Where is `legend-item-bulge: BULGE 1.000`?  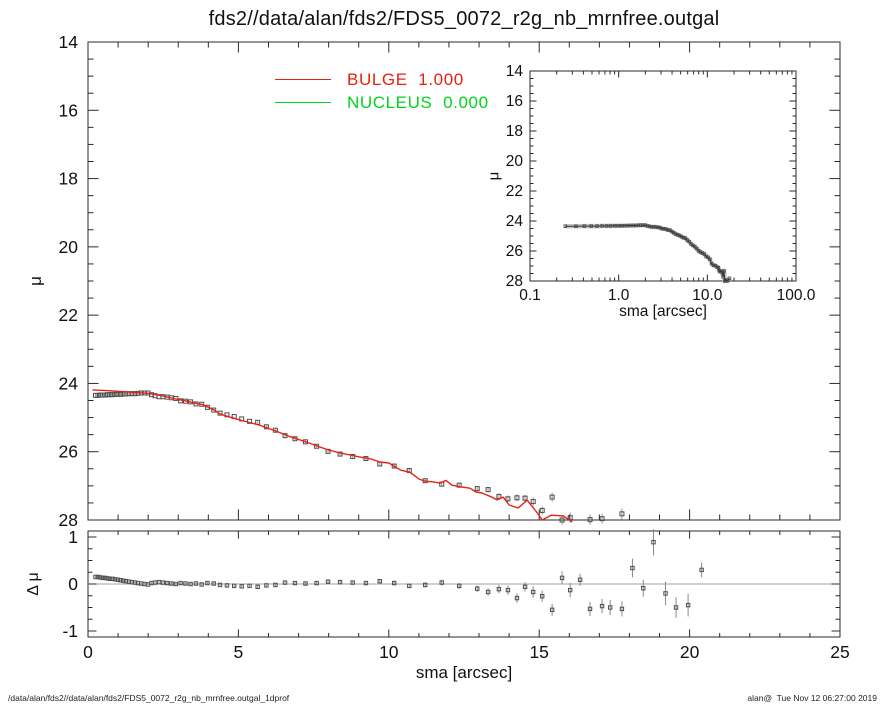
legend-item-bulge: BULGE 1.000 is located at coordinates (382, 79).